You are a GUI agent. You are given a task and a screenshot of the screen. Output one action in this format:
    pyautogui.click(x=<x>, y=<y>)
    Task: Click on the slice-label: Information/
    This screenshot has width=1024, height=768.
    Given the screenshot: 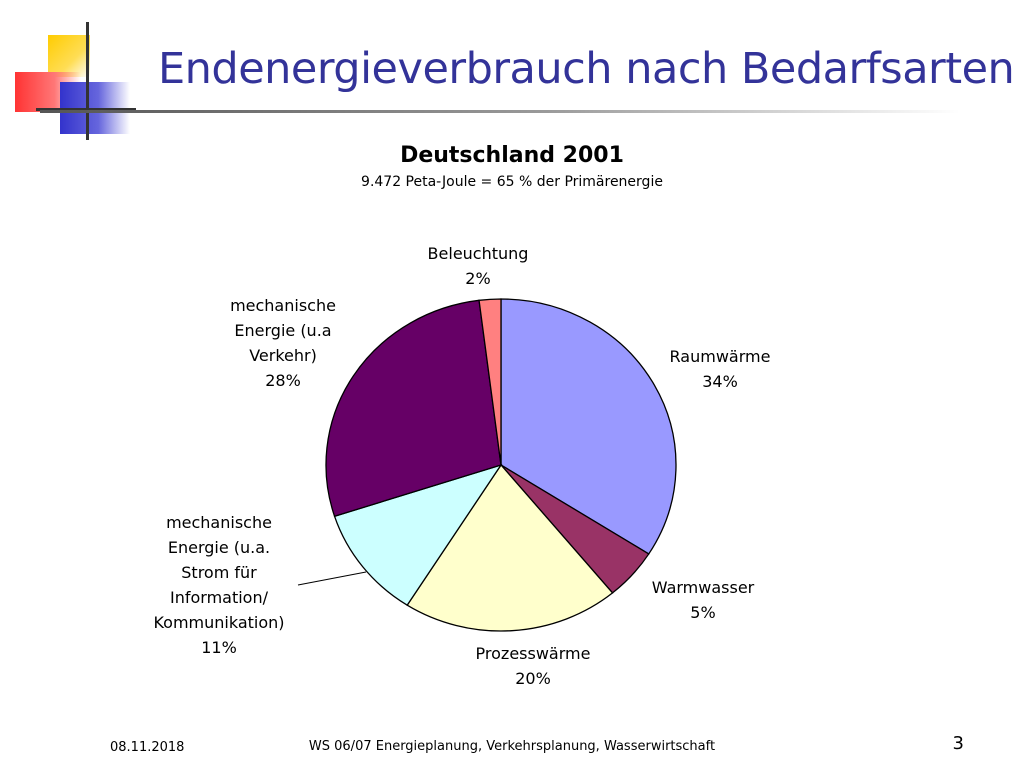 What is the action you would take?
    pyautogui.click(x=219, y=597)
    